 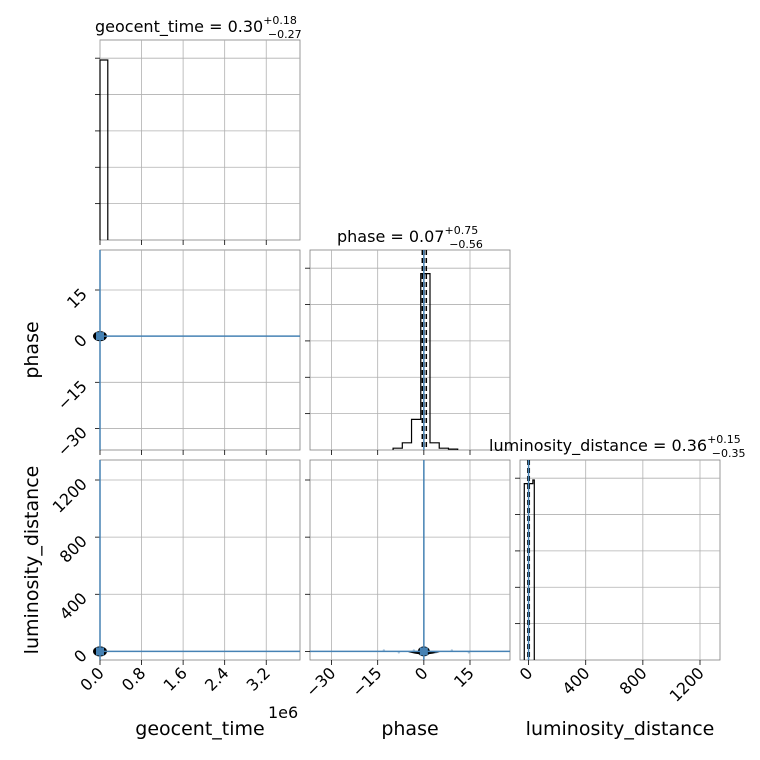 I want to click on xtick-label-geocent_time: 1.6, so click(x=175, y=678).